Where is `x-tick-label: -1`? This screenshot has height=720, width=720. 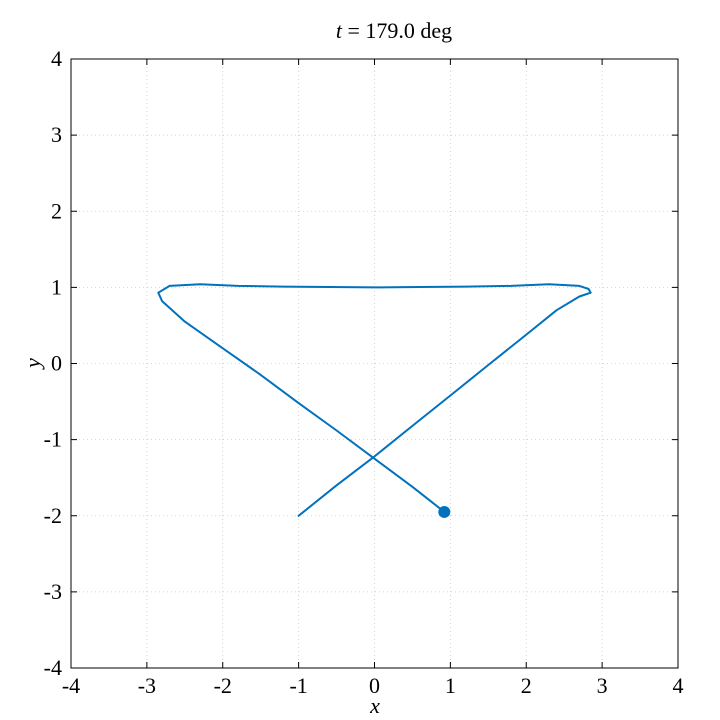
x-tick-label: -1 is located at coordinates (298, 685).